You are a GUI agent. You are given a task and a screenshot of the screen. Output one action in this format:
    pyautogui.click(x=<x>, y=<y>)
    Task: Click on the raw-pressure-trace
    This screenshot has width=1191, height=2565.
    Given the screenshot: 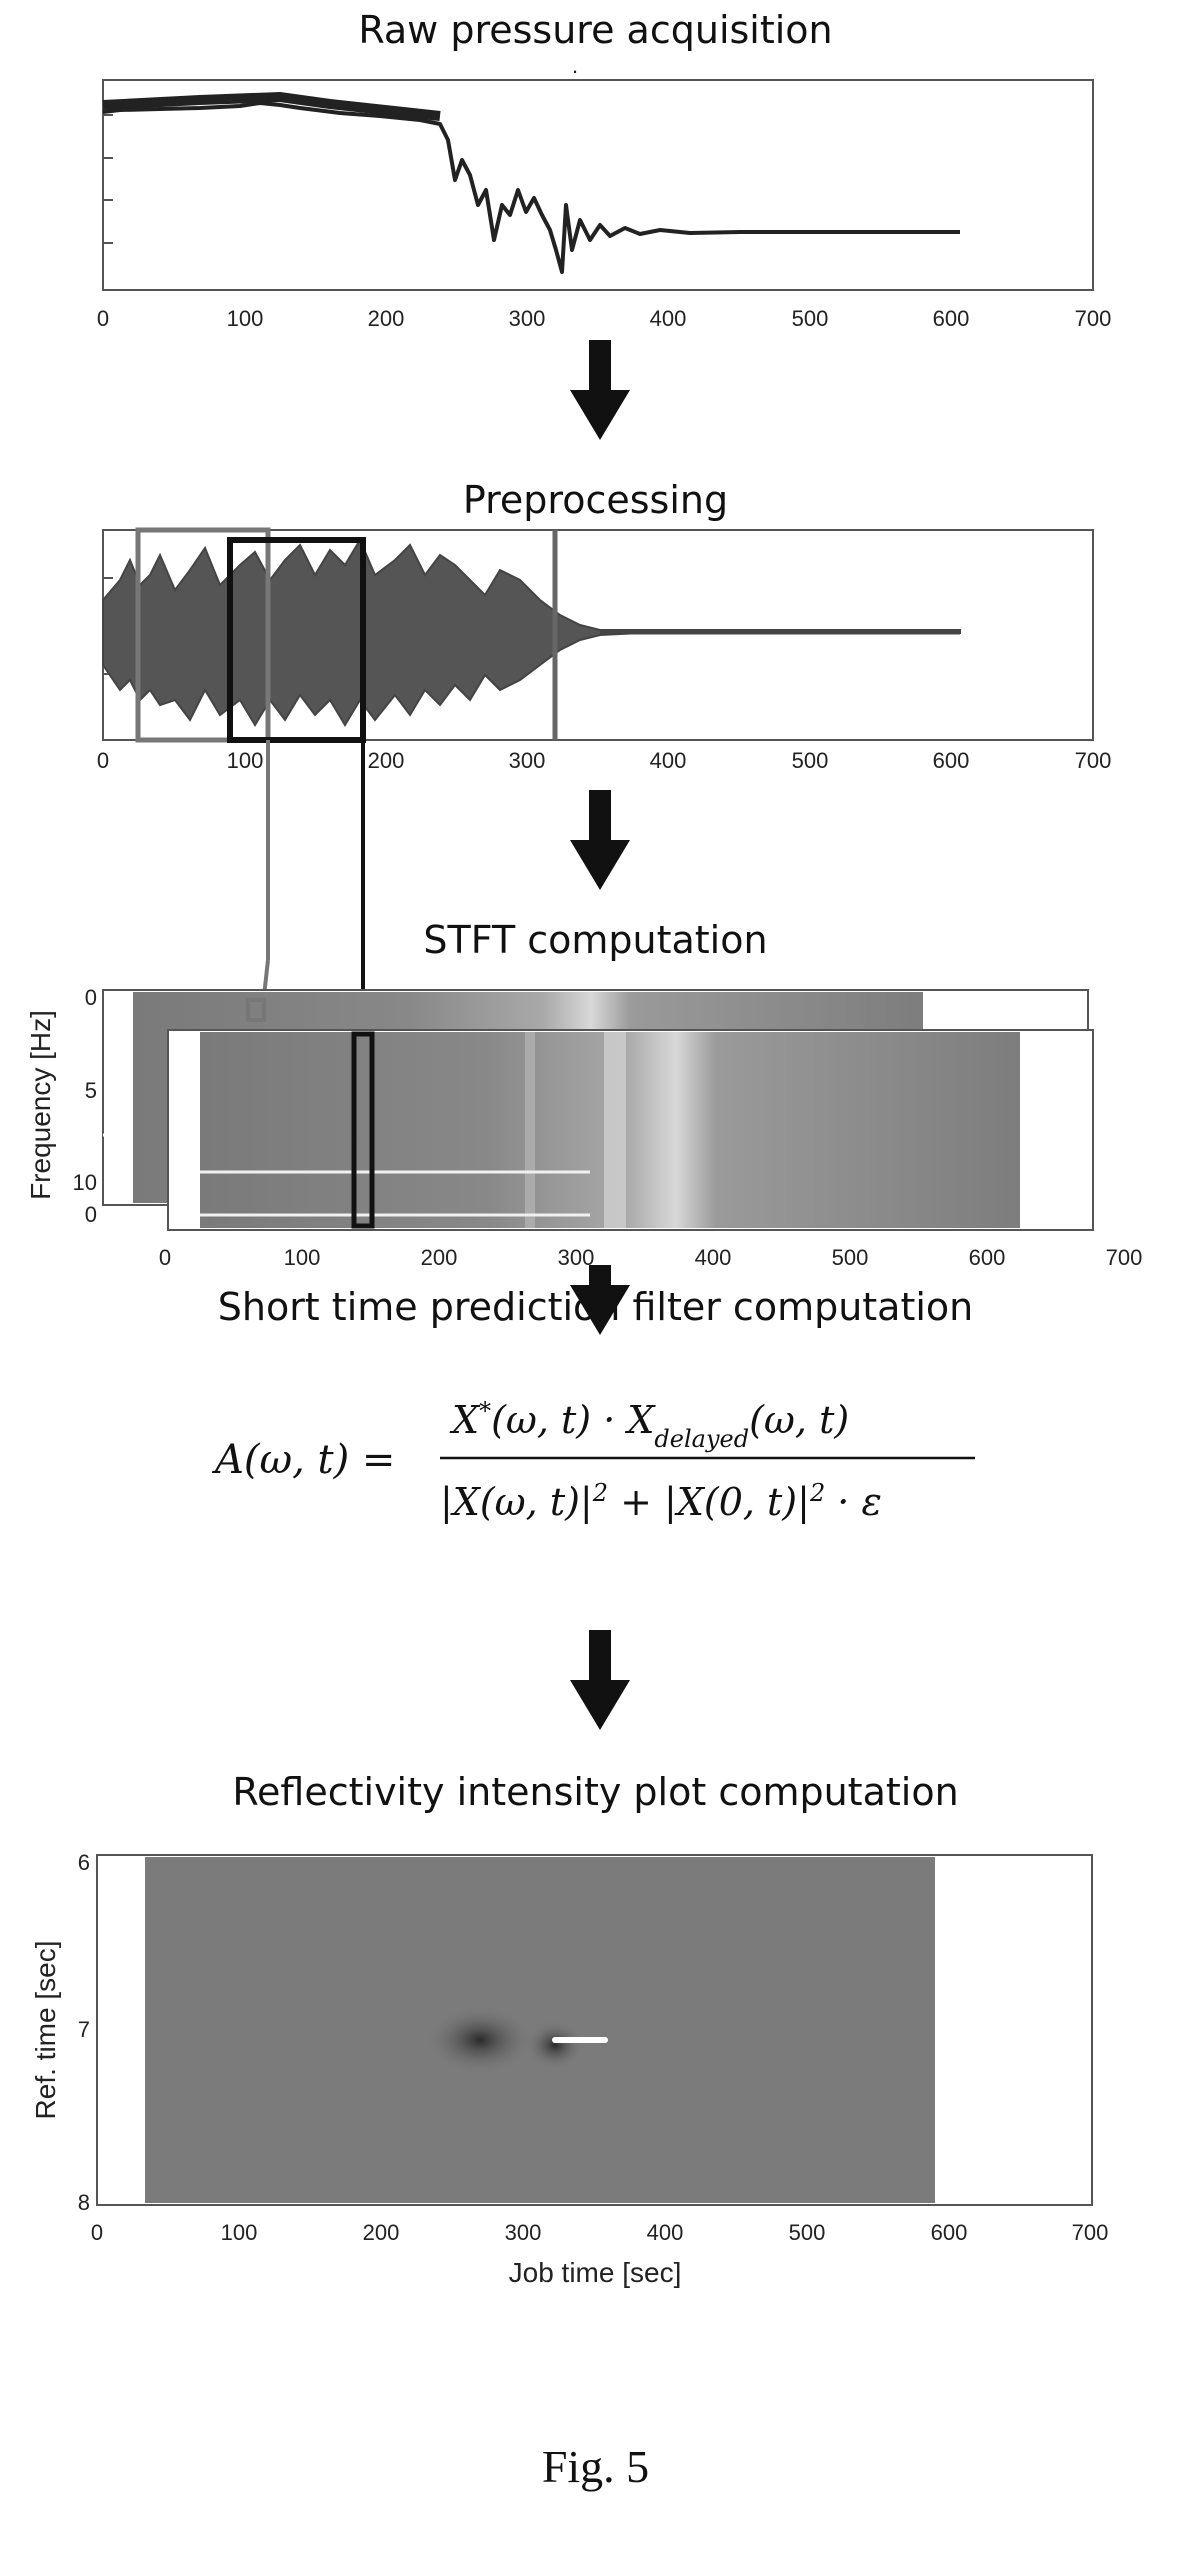 What is the action you would take?
    pyautogui.click(x=531, y=187)
    